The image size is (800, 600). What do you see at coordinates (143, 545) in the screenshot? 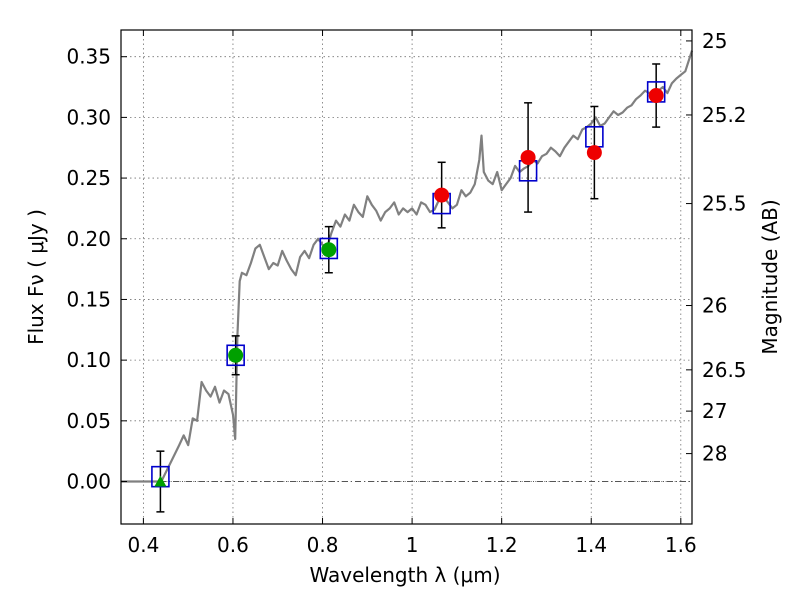
I see `x-tick-label: 0.4` at bounding box center [143, 545].